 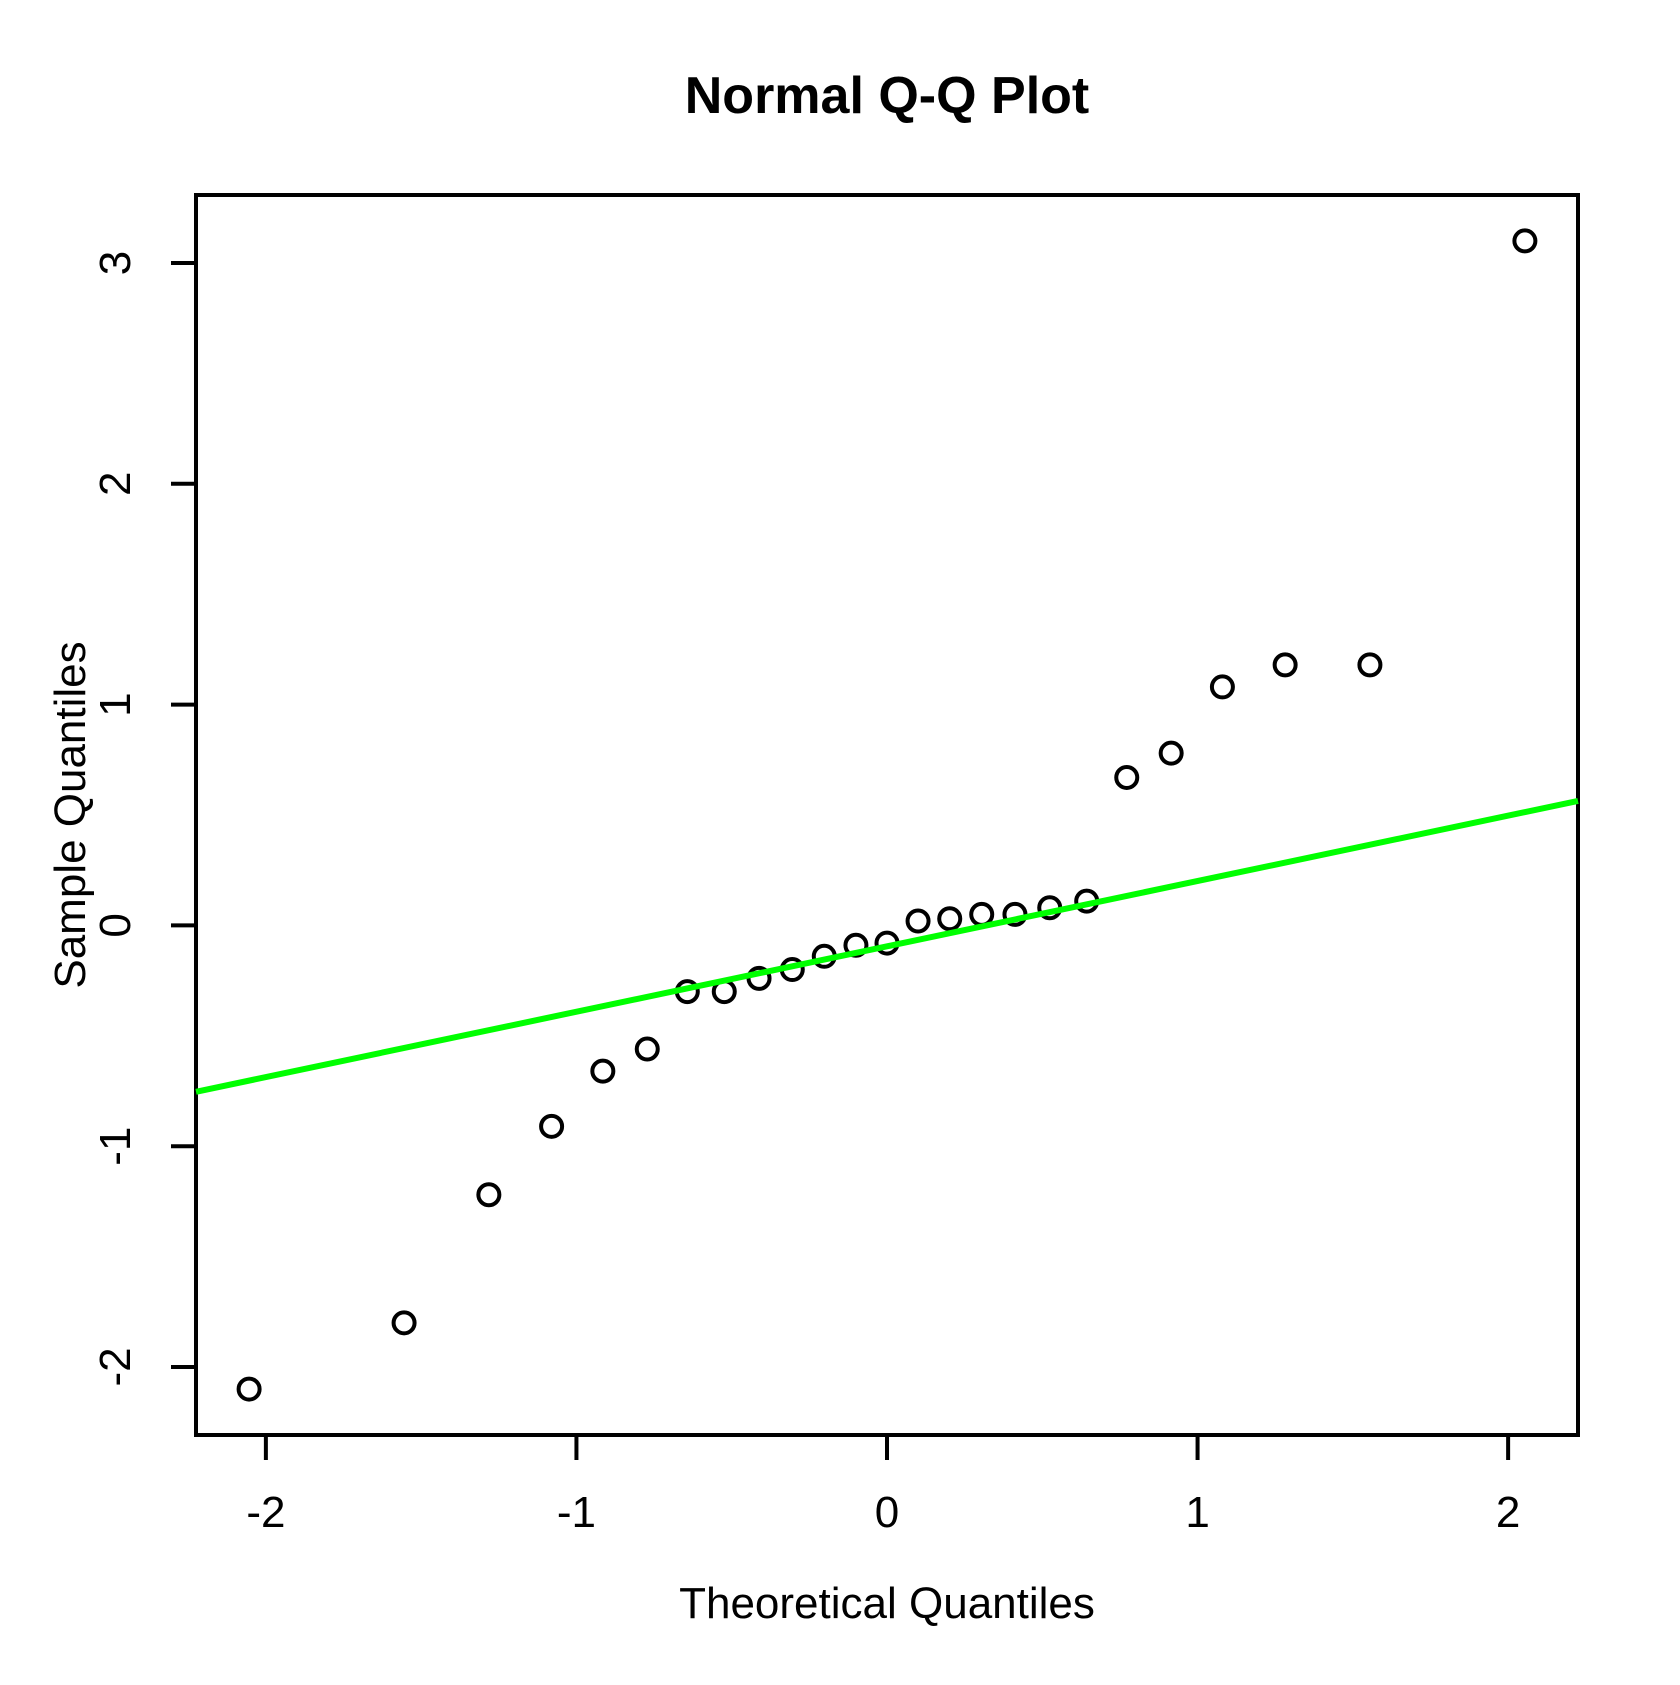 I want to click on y-axis-label: Sample Quantiles, so click(x=70, y=814).